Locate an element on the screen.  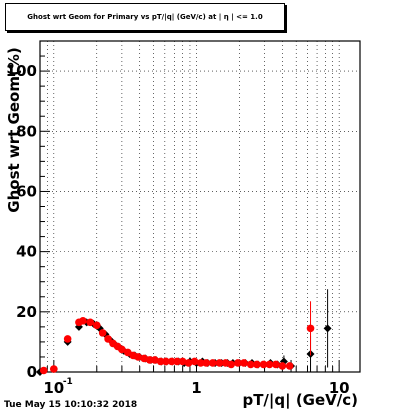
y-tick-label: 80 is located at coordinates (26, 131).